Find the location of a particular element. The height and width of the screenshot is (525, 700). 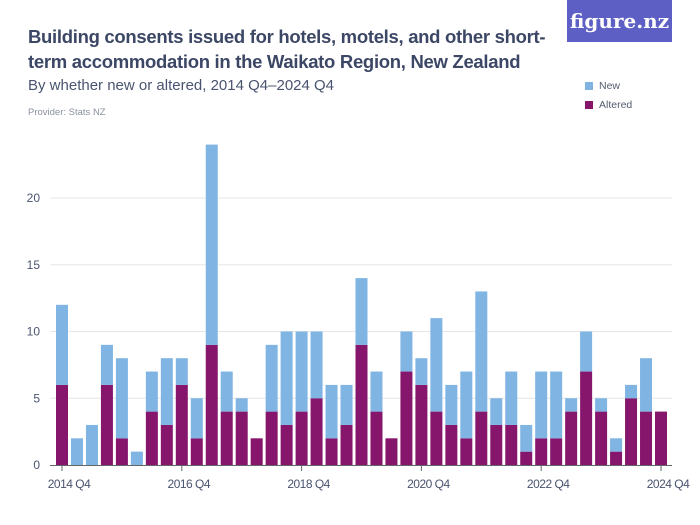

legend-item-new: New is located at coordinates (602, 86).